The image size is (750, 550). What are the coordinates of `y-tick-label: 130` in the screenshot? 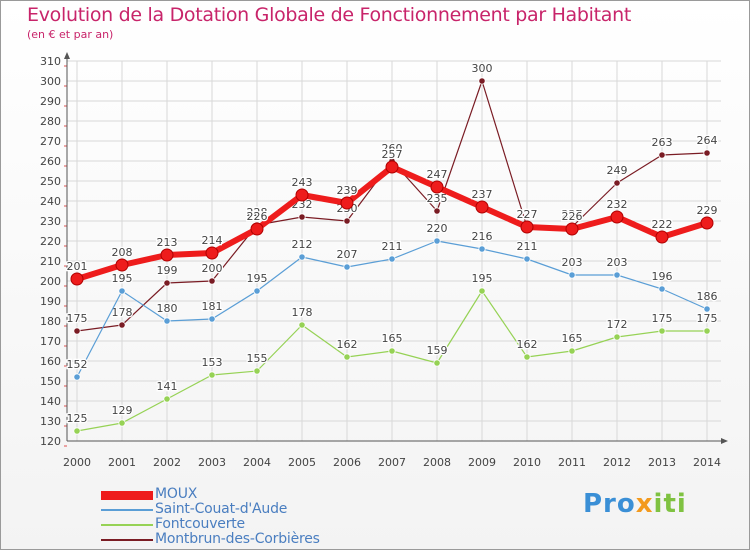 It's located at (50, 421).